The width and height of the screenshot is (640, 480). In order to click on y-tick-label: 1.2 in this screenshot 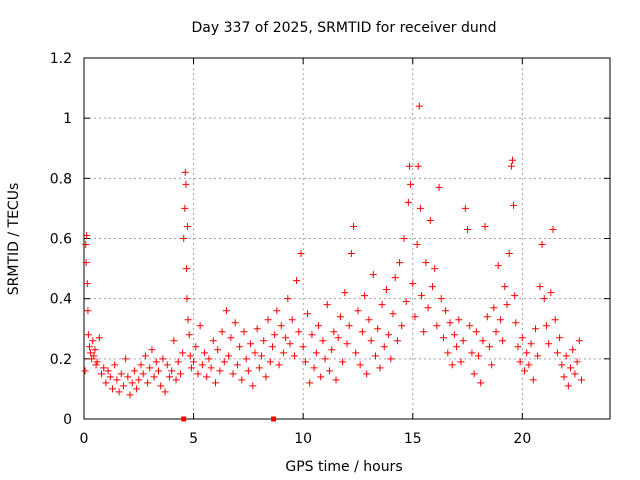, I will do `click(61, 59)`.